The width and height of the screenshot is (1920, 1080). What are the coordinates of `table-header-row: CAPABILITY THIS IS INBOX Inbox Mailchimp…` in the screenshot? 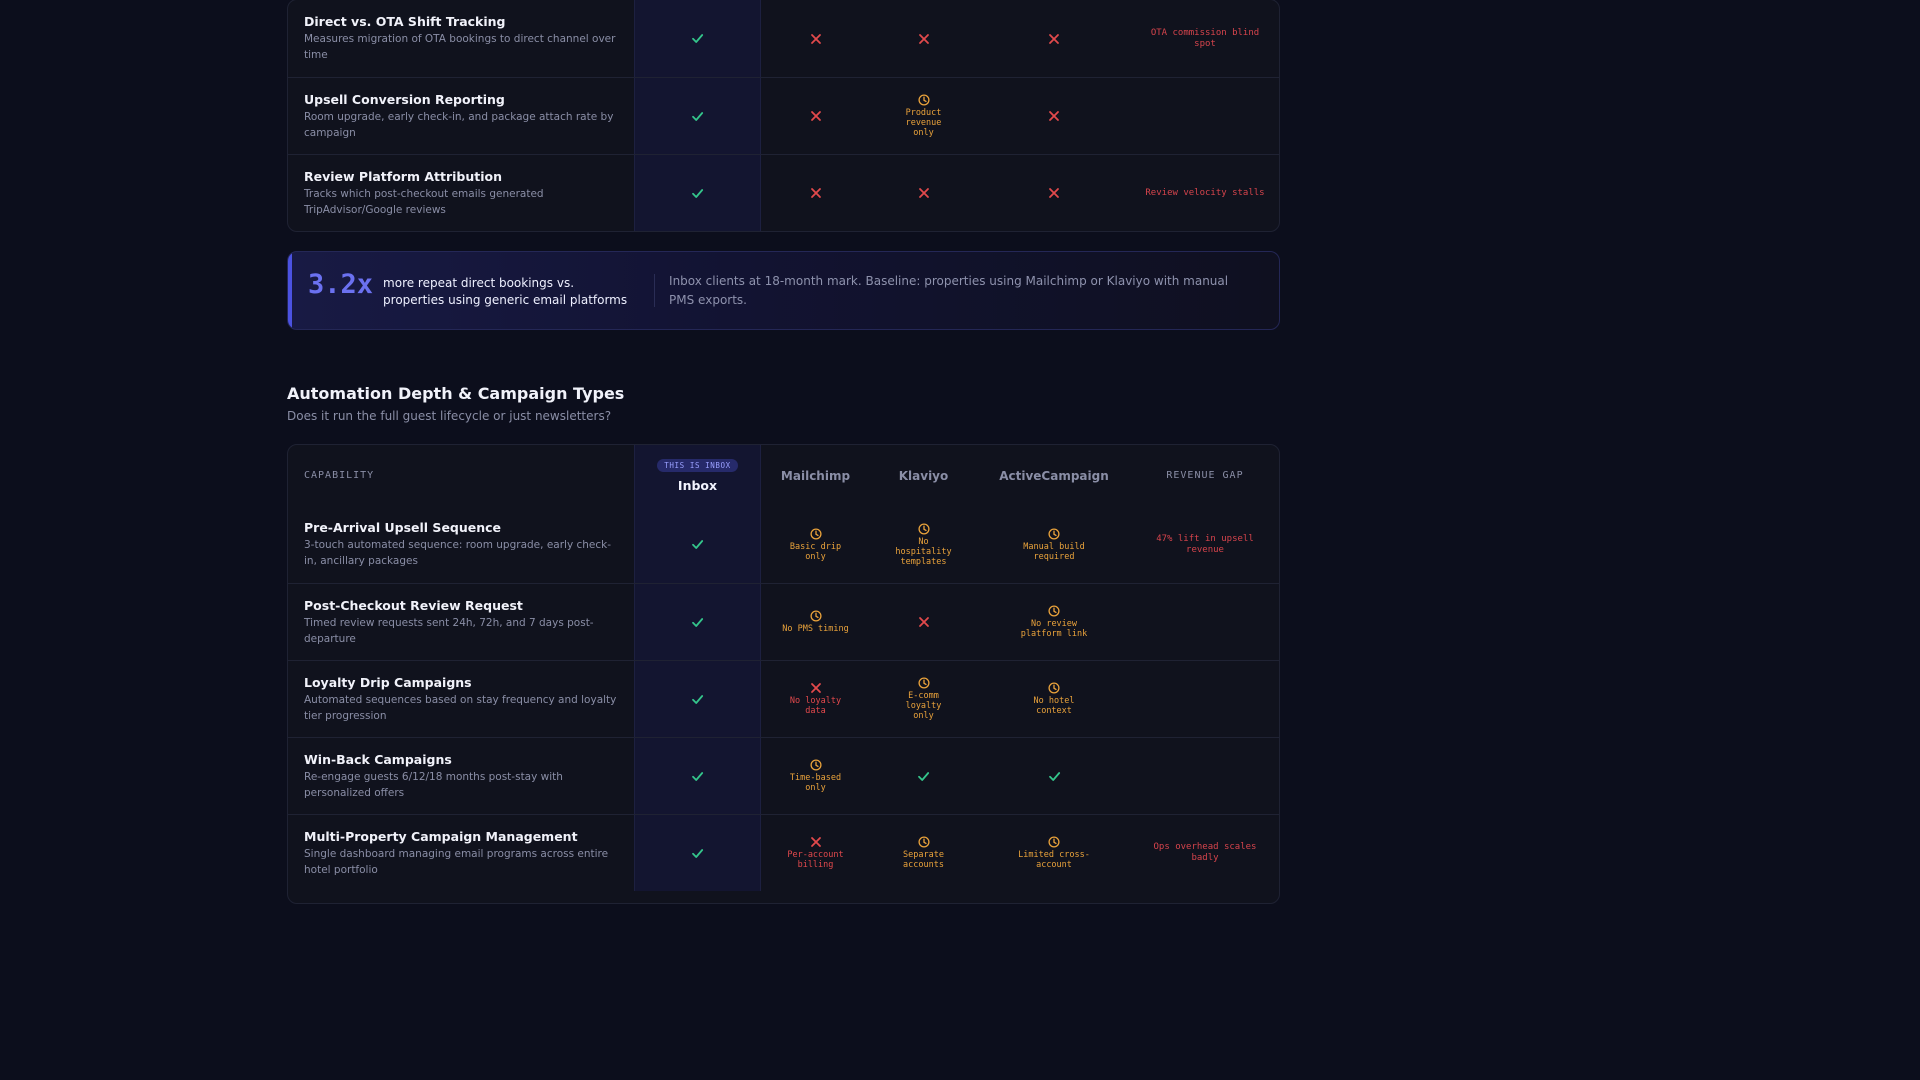 It's located at (783, 475).